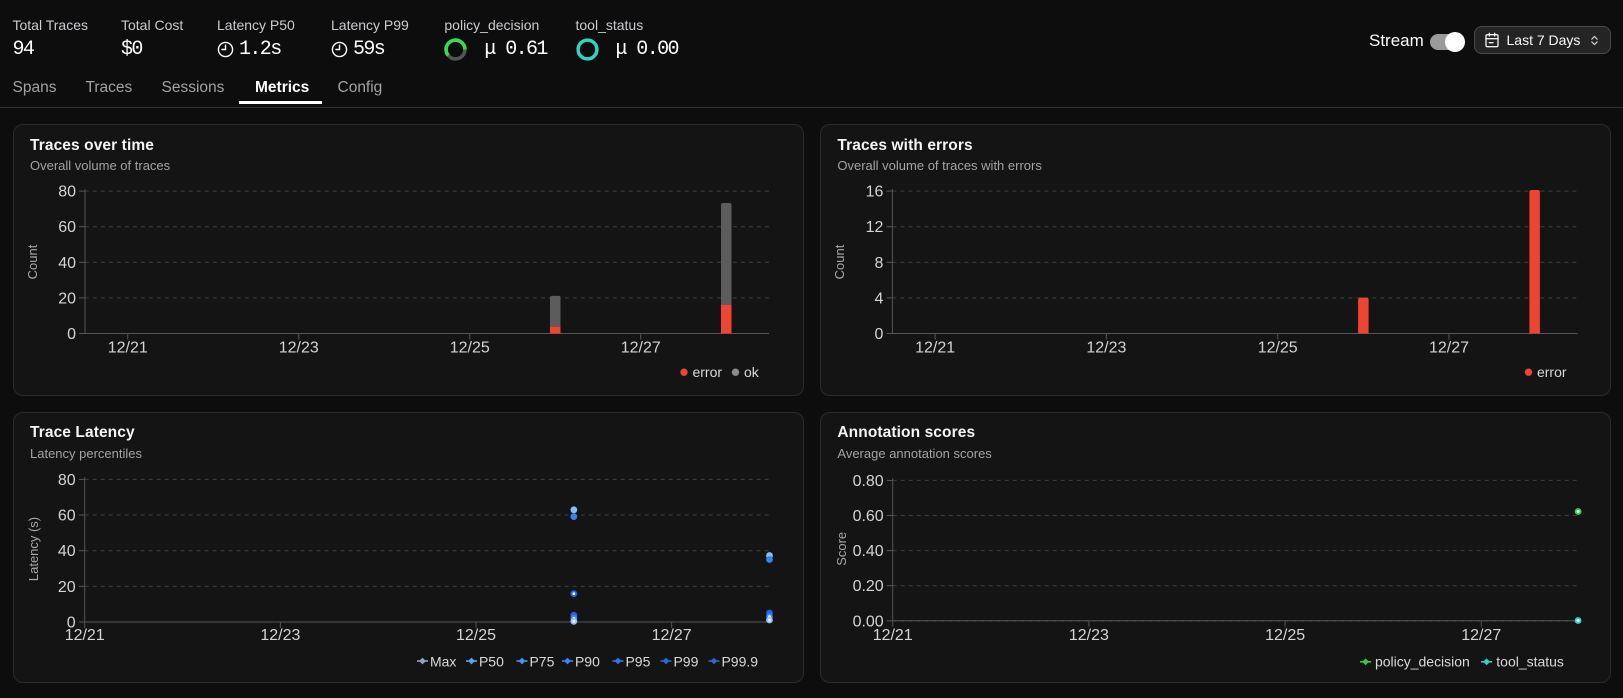 The height and width of the screenshot is (698, 1623). What do you see at coordinates (490, 661) in the screenshot?
I see `svg-text: P50` at bounding box center [490, 661].